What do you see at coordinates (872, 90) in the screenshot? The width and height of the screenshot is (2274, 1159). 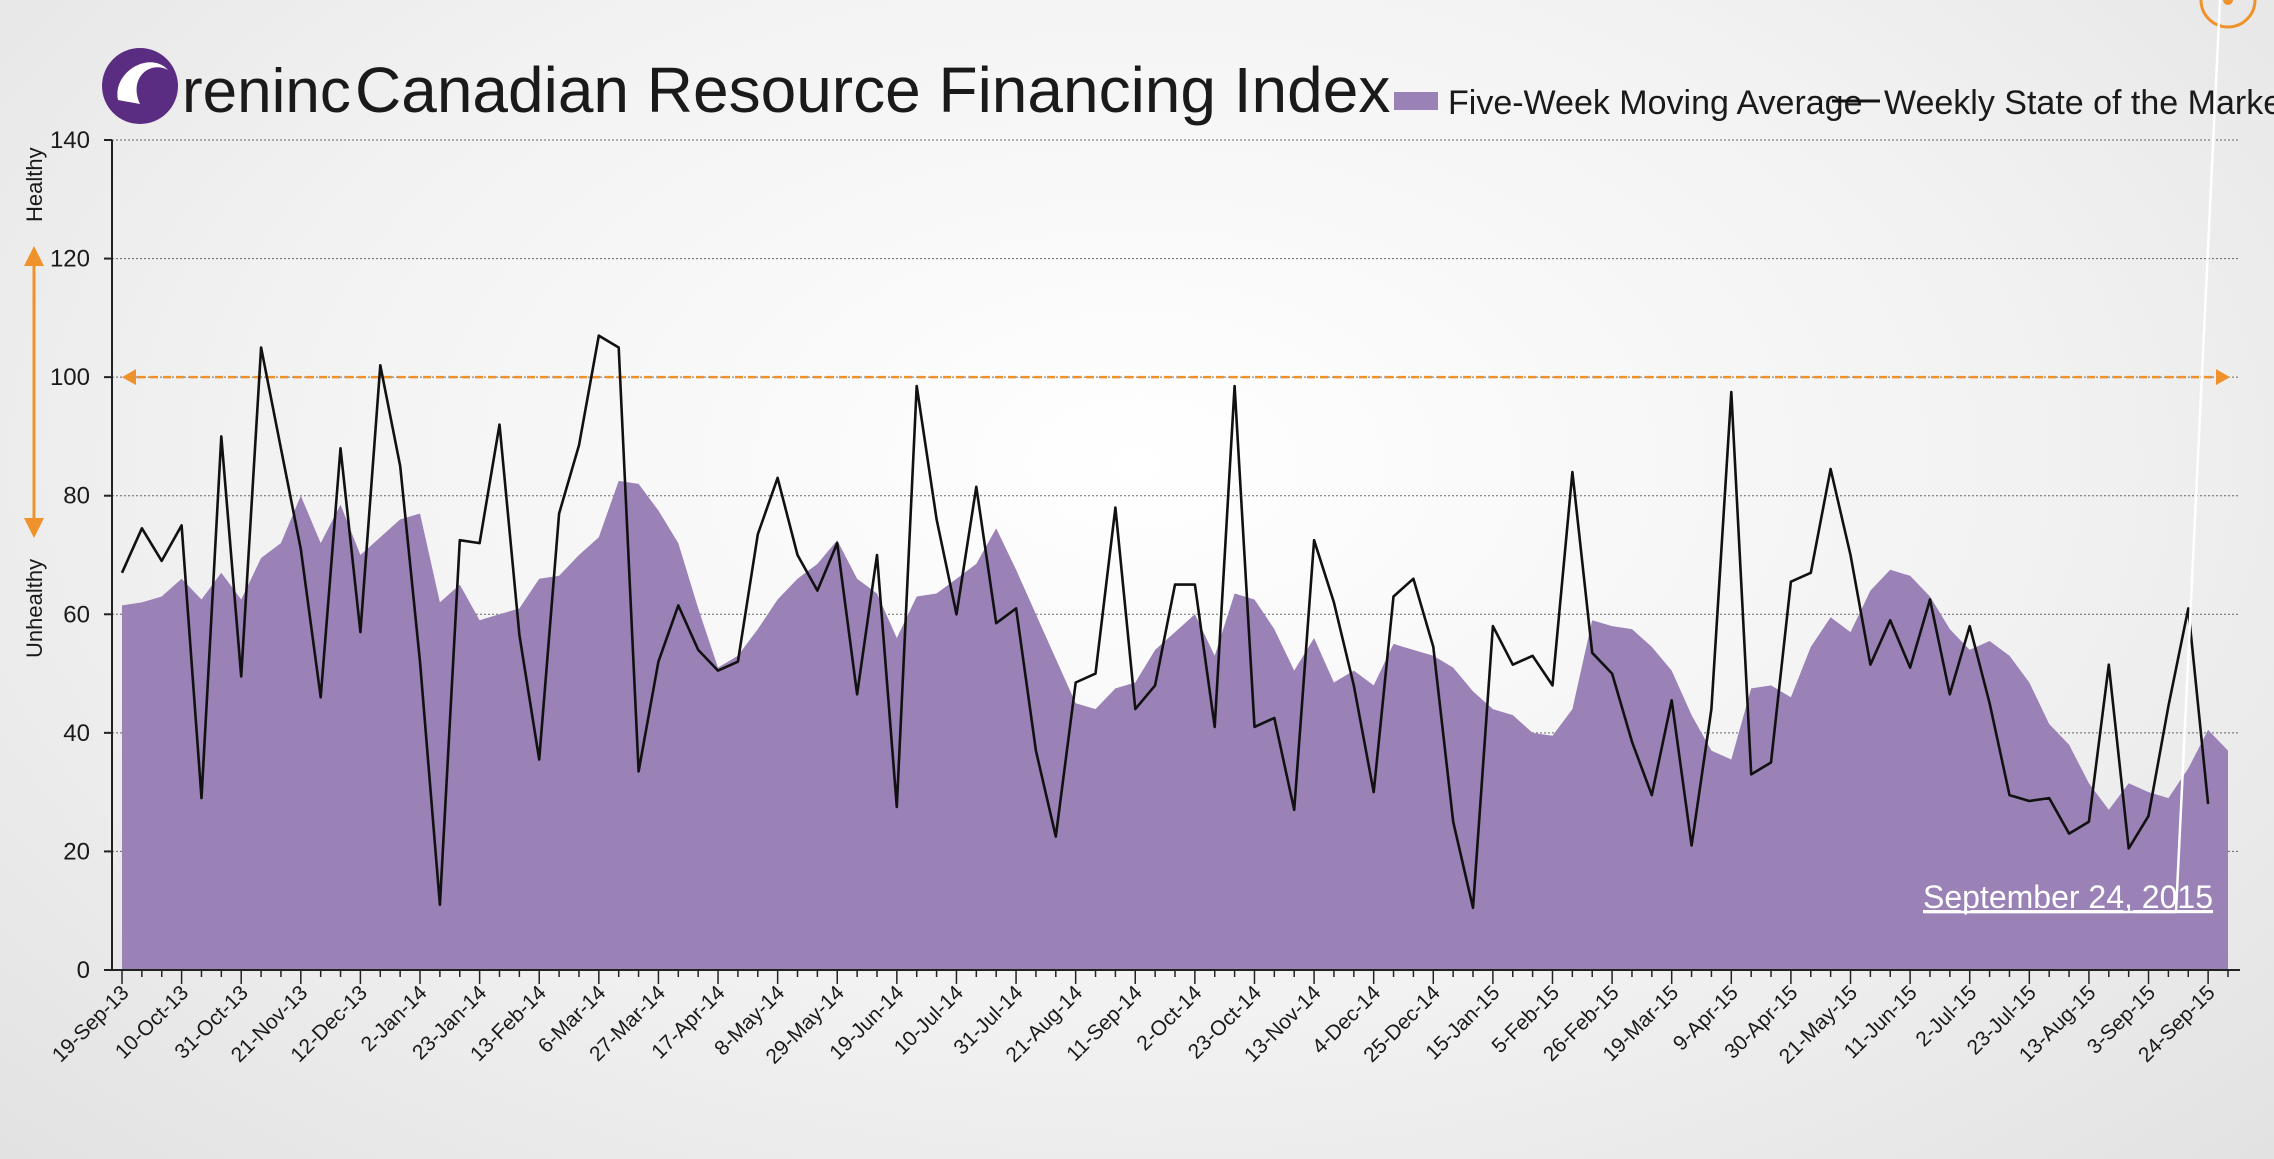 I see `chart-title: Canadian Resource Financing Index` at bounding box center [872, 90].